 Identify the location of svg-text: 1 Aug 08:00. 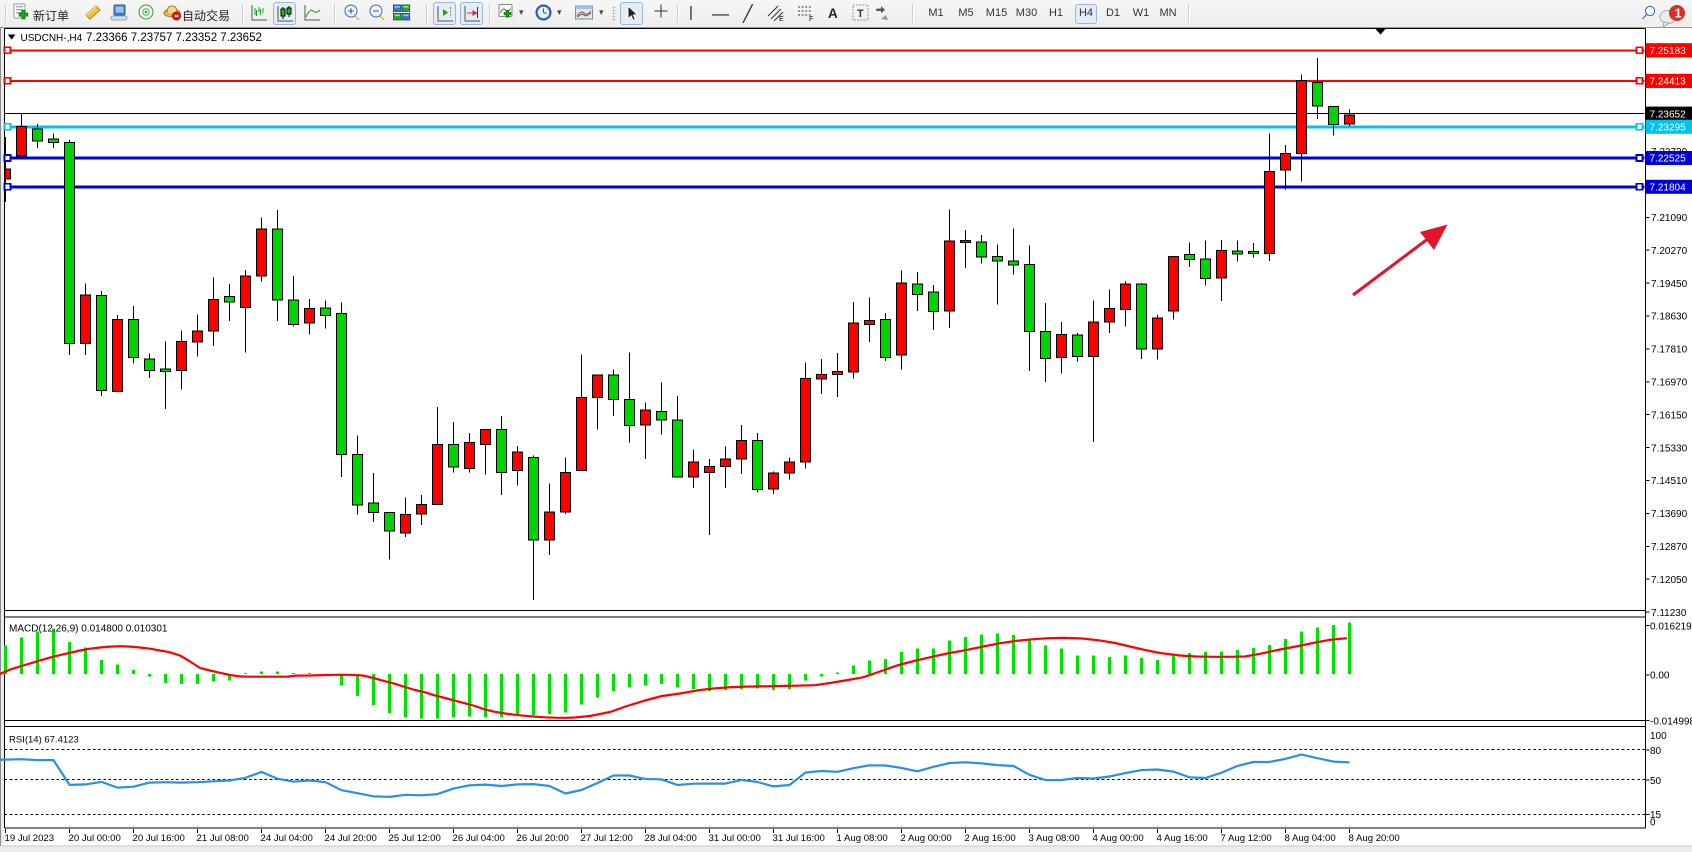
(862, 838).